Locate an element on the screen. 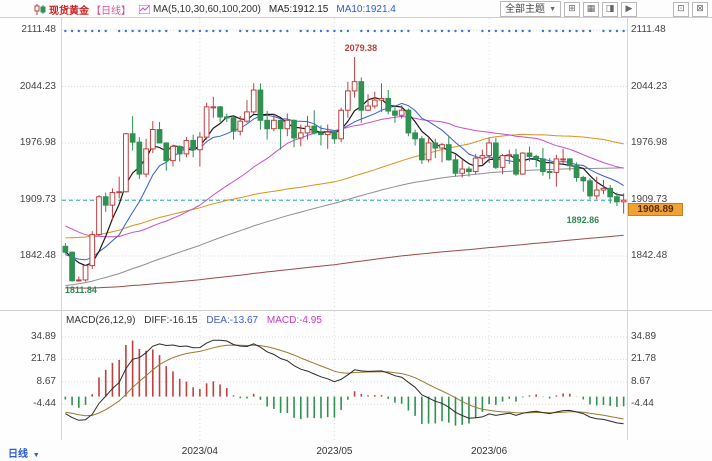  play-scroll-button: ▶ is located at coordinates (629, 9).